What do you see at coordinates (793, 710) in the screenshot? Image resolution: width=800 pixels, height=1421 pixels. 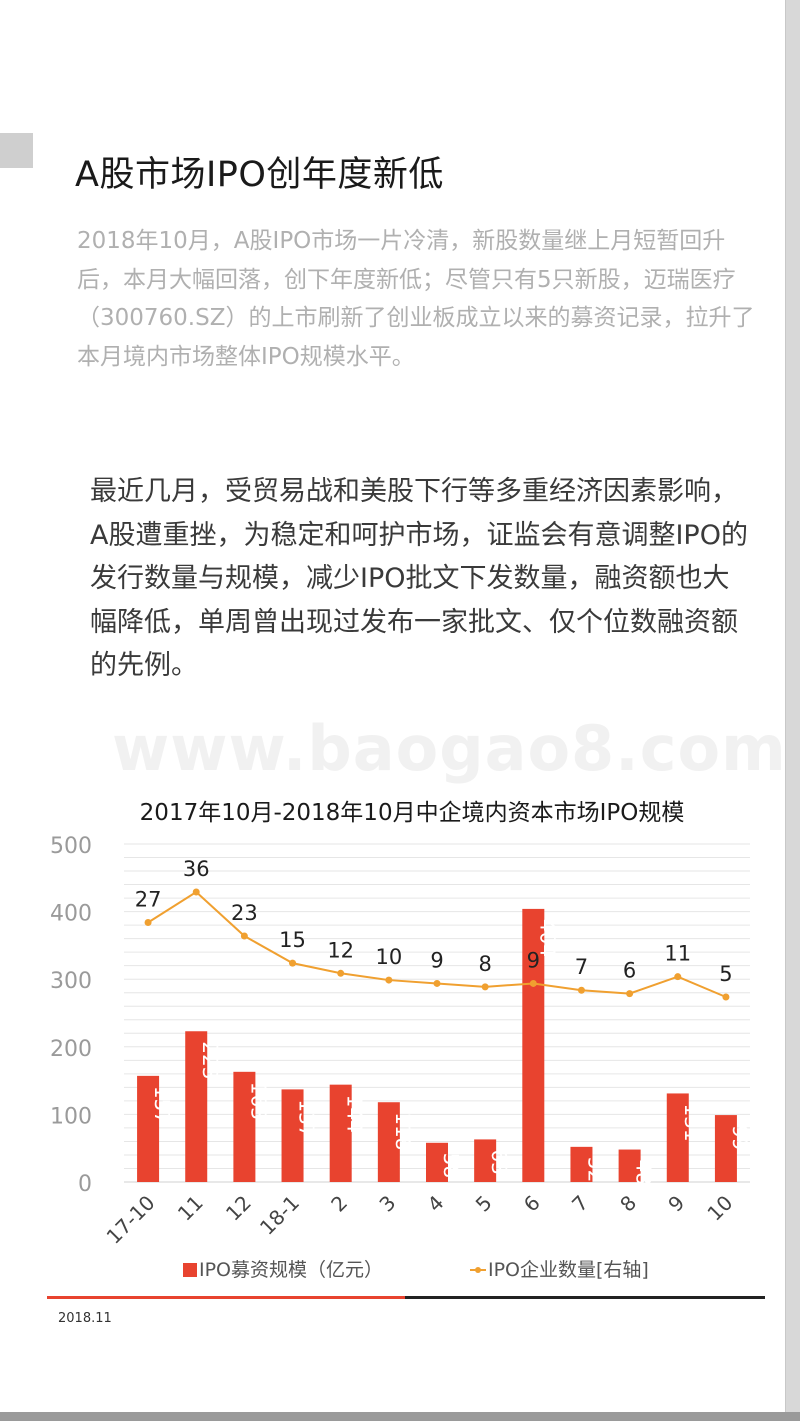 I see `page-edge-shade` at bounding box center [793, 710].